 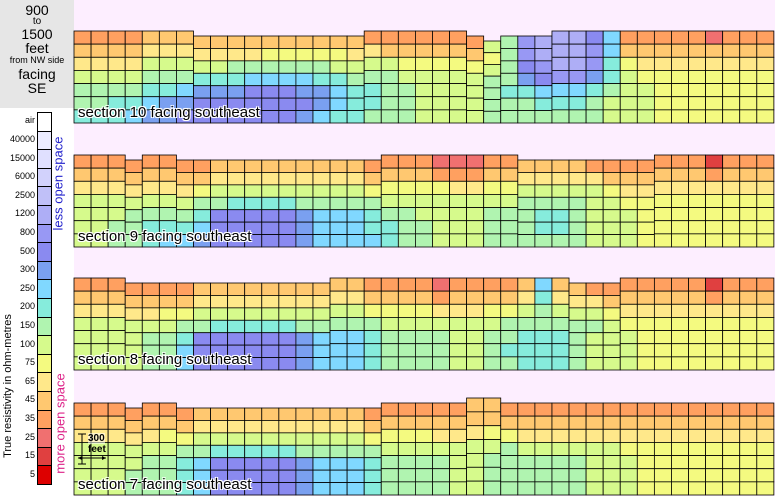 What do you see at coordinates (492, 240) in the screenshot?
I see `cell-s1-c24-r6` at bounding box center [492, 240].